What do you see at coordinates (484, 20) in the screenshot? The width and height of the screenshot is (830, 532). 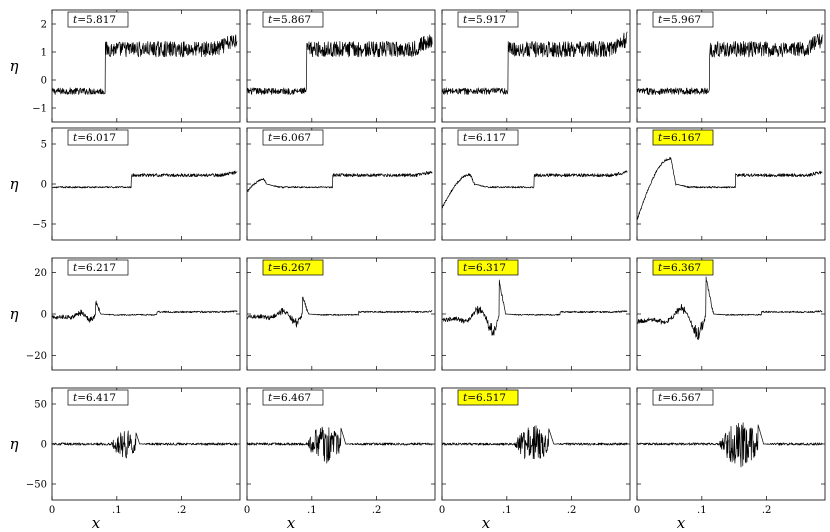 I see `time-label: t=5.917` at bounding box center [484, 20].